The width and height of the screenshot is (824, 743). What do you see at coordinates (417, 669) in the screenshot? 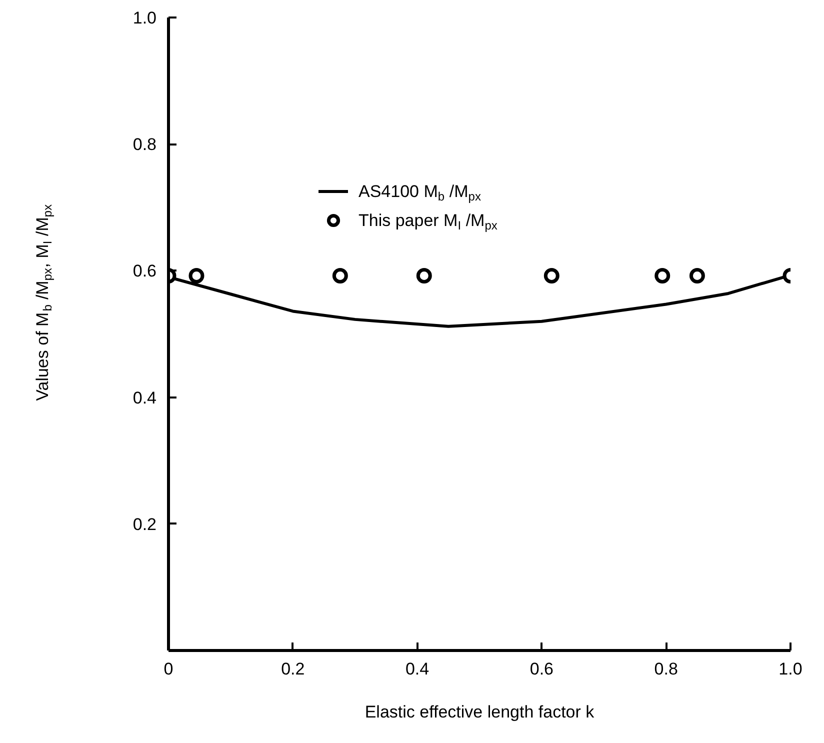
I see `x-tick-label: 0.4` at bounding box center [417, 669].